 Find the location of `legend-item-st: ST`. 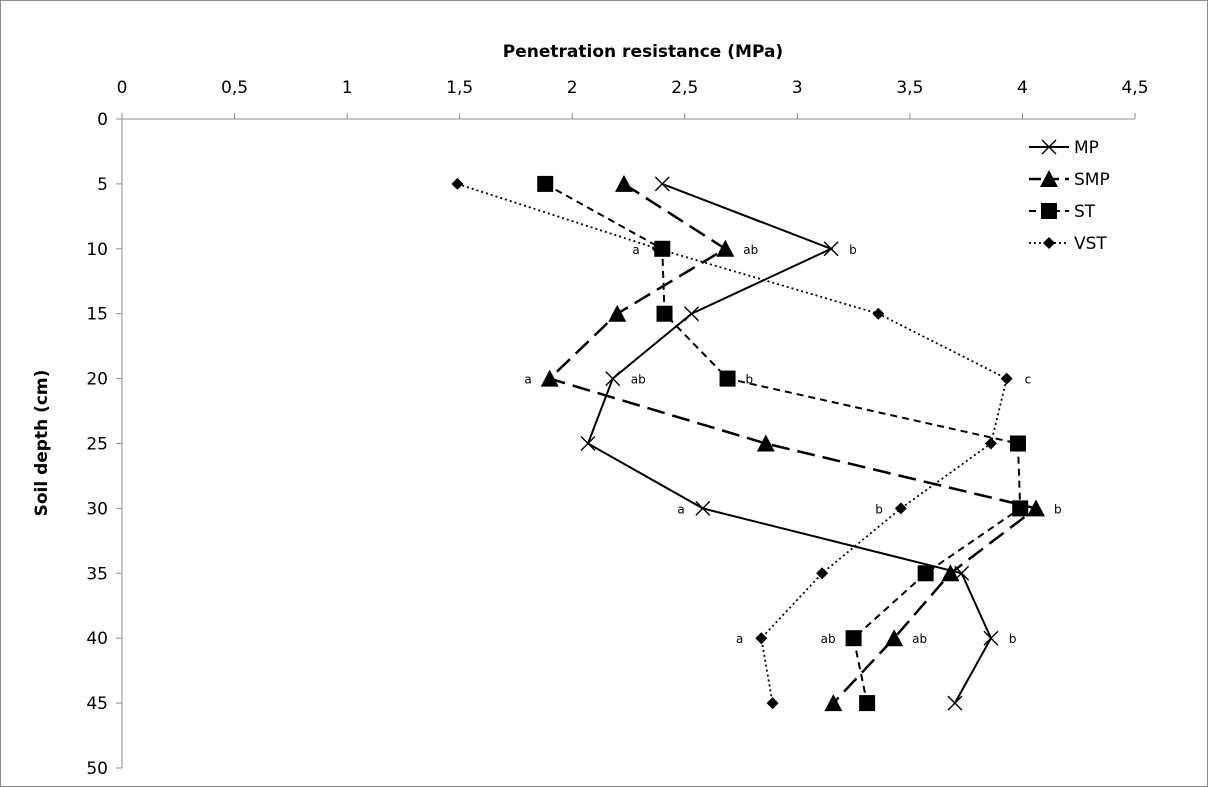

legend-item-st: ST is located at coordinates (1062, 212).